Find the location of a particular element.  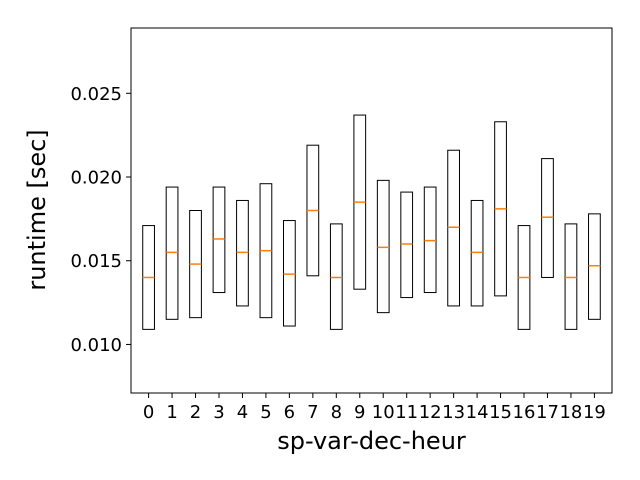

x-tick-label: 9 is located at coordinates (359, 412).